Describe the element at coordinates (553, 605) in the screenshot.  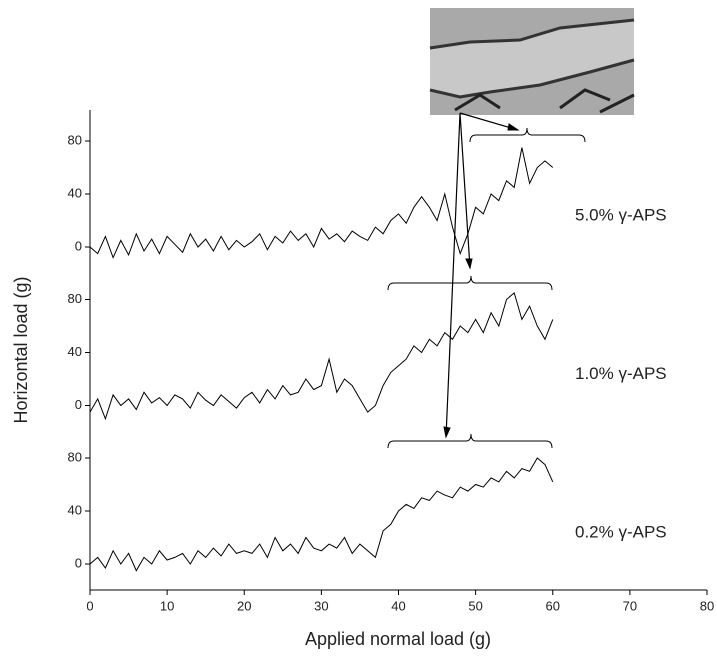
I see `x-tick-label: 60` at that location.